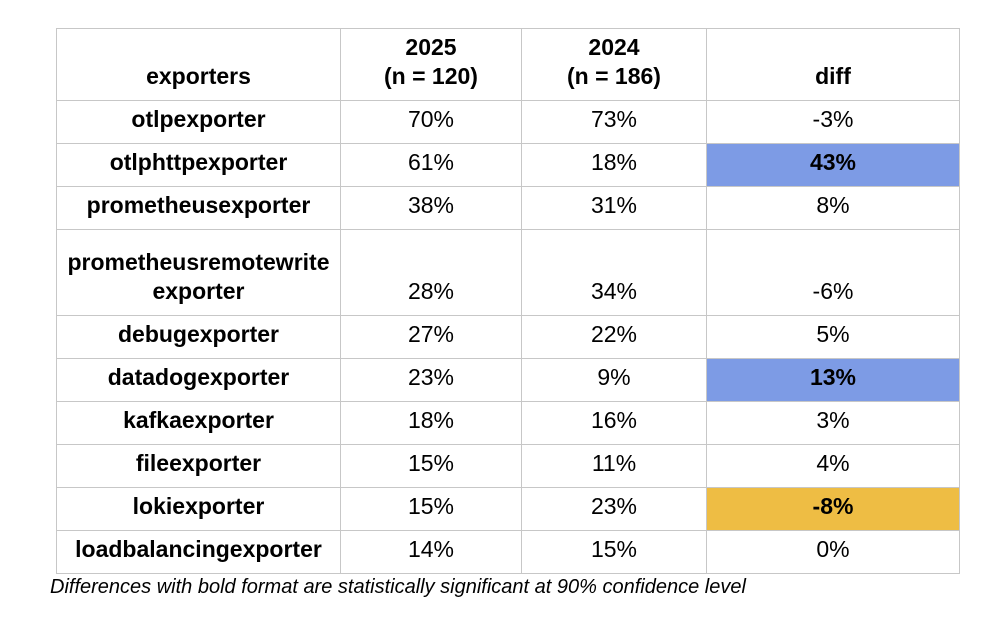 This screenshot has width=1000, height=620. I want to click on cell-2024: 15%, so click(614, 552).